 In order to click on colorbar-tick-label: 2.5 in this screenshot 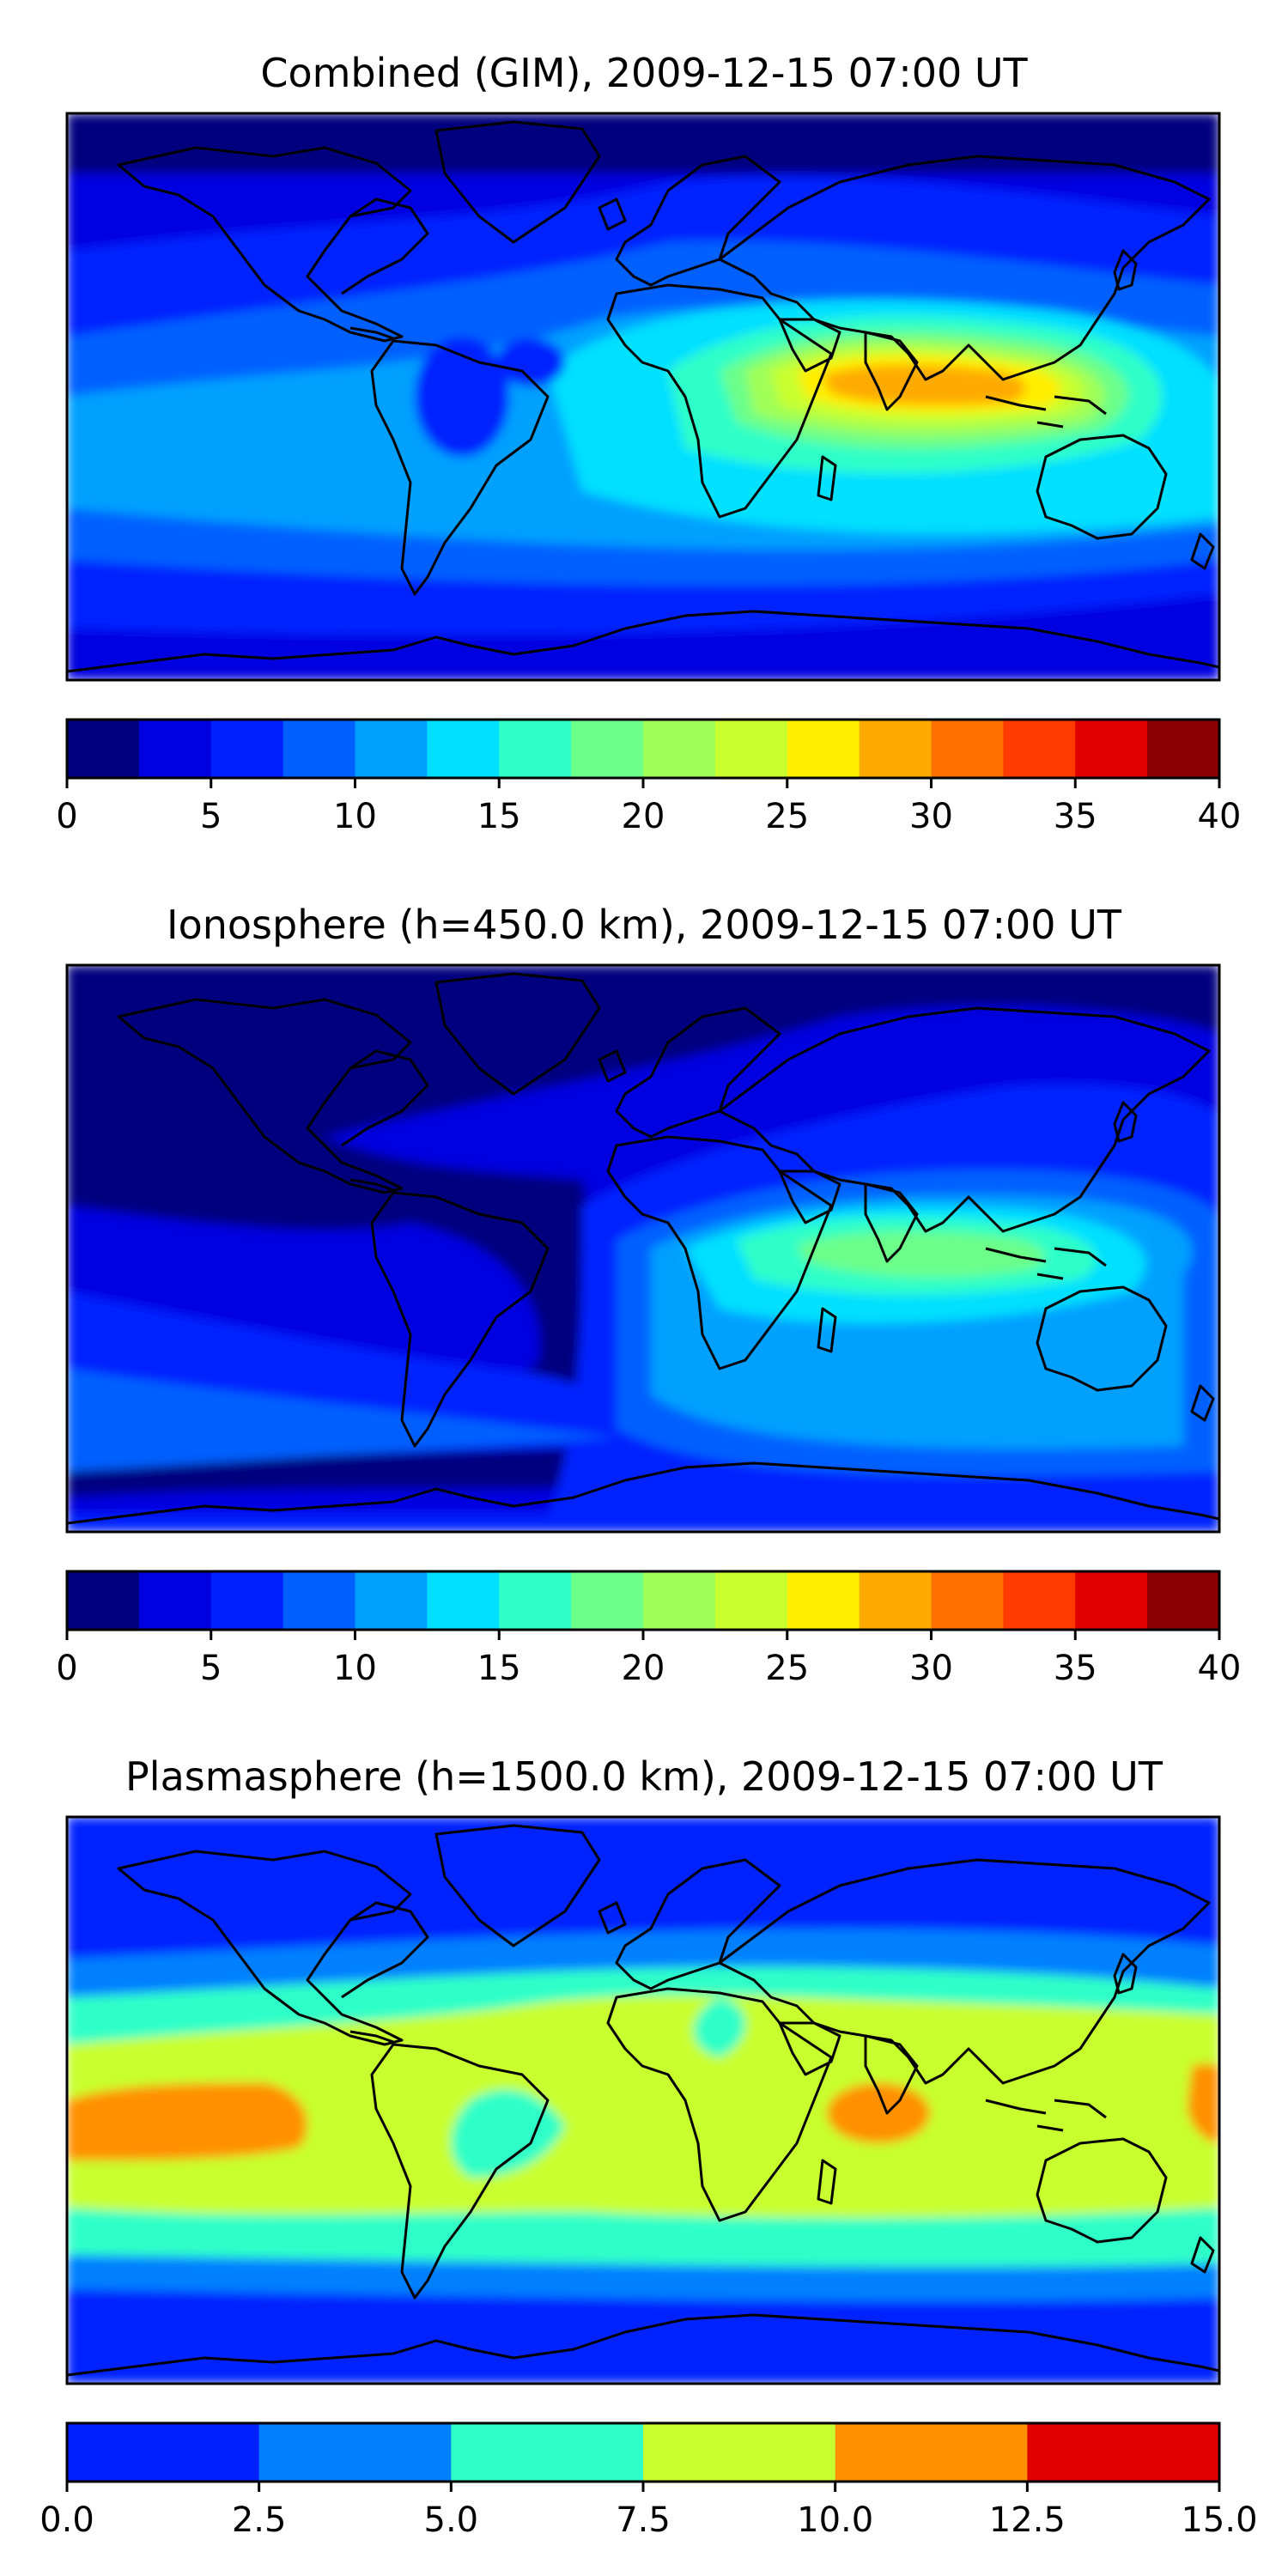, I will do `click(259, 2520)`.